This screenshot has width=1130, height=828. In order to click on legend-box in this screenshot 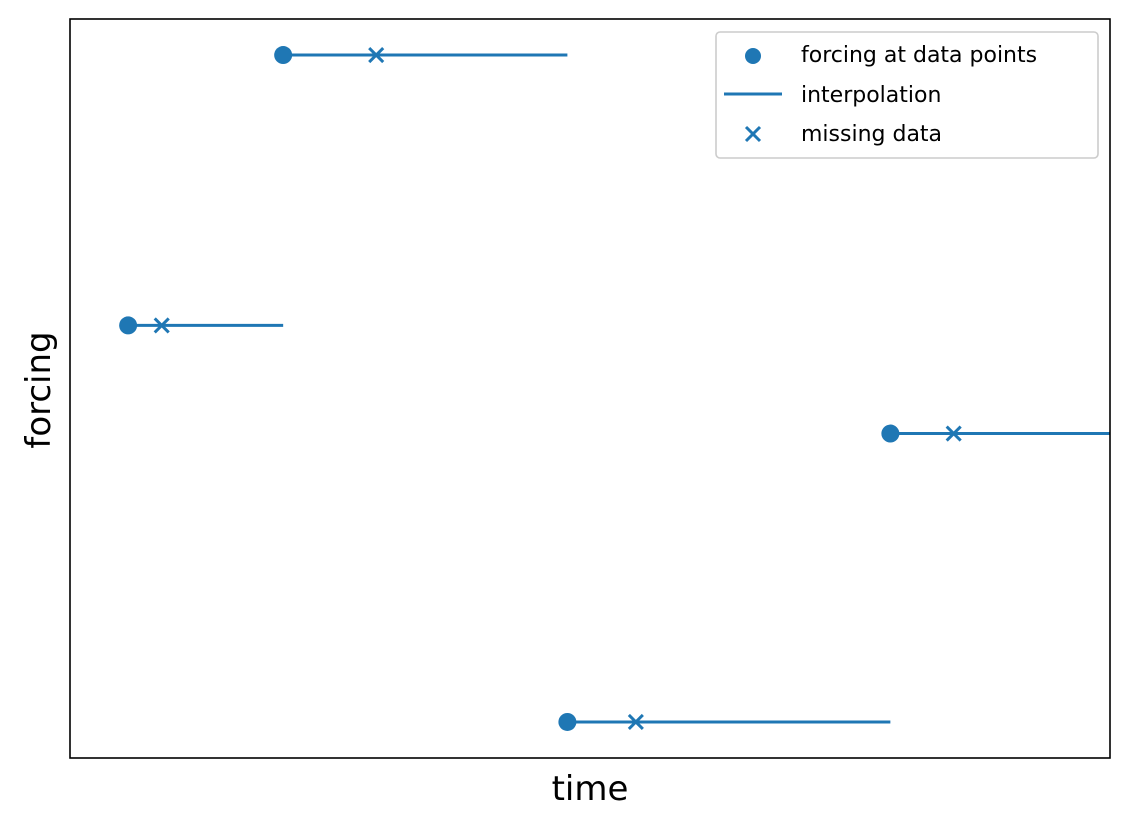, I will do `click(907, 95)`.